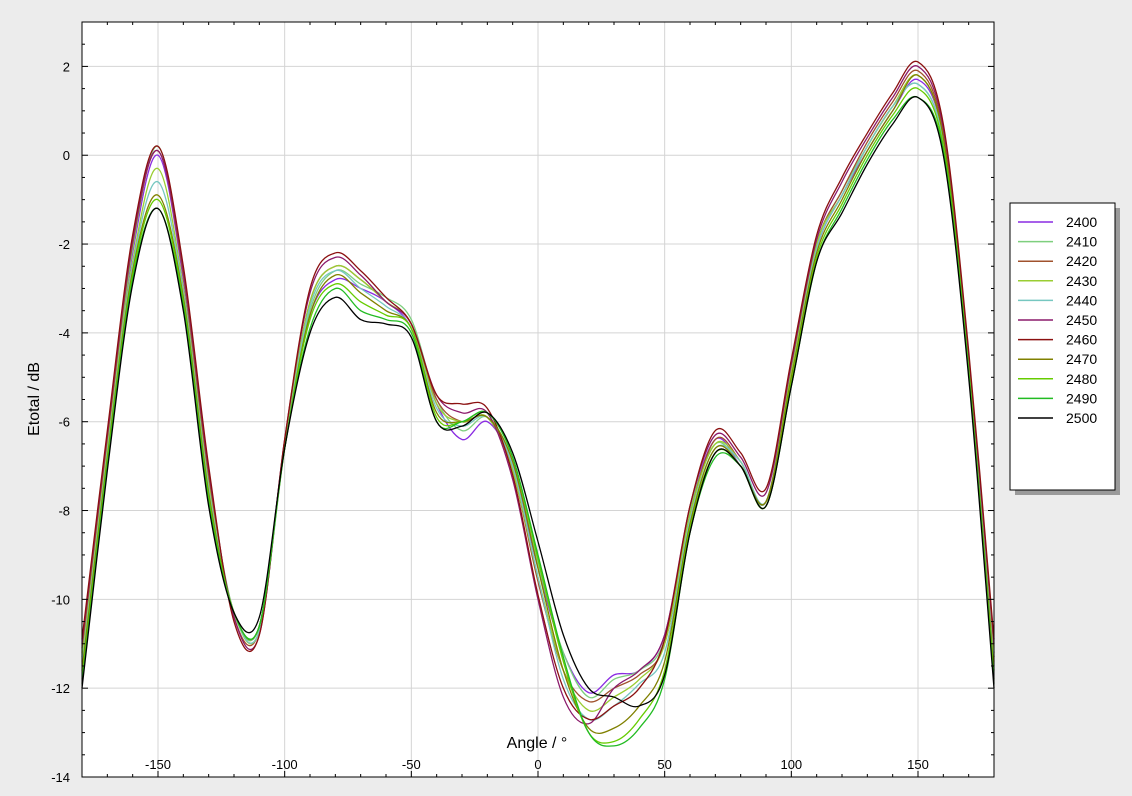  What do you see at coordinates (1081, 379) in the screenshot?
I see `legend-label-2480: 2480` at bounding box center [1081, 379].